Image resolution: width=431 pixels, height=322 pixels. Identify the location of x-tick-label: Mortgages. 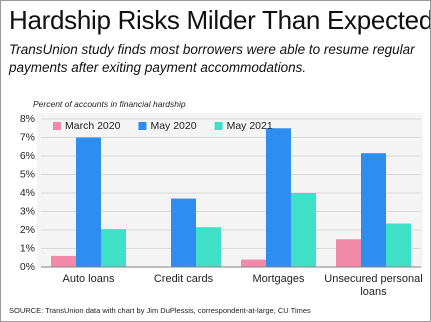
(278, 279).